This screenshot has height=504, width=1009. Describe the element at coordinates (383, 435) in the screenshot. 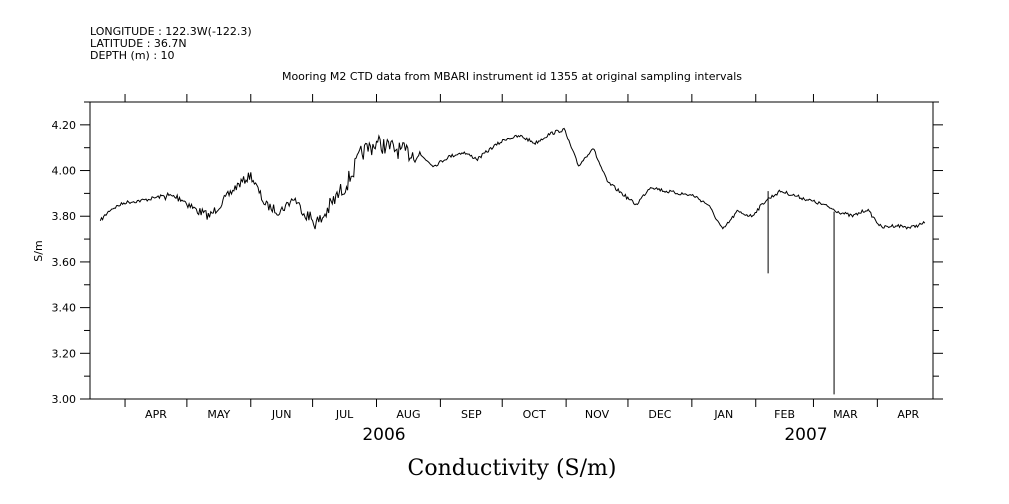

I see `year-label-2006: 2006` at that location.